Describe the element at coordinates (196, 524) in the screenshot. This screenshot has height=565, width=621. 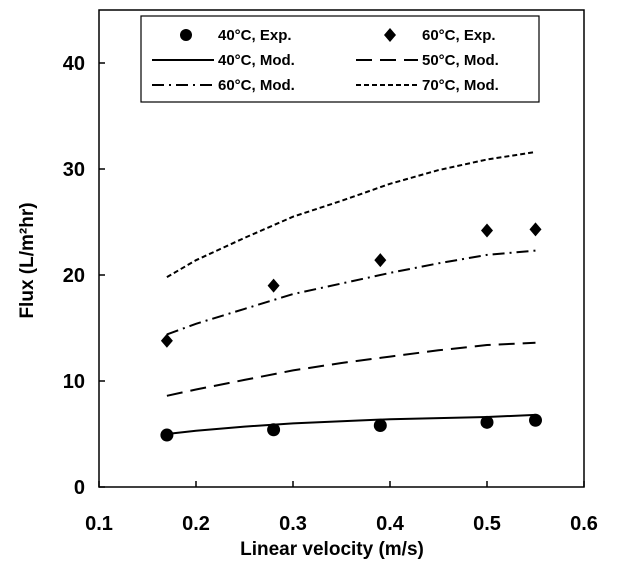
I see `x-tick-label: 0.2` at that location.